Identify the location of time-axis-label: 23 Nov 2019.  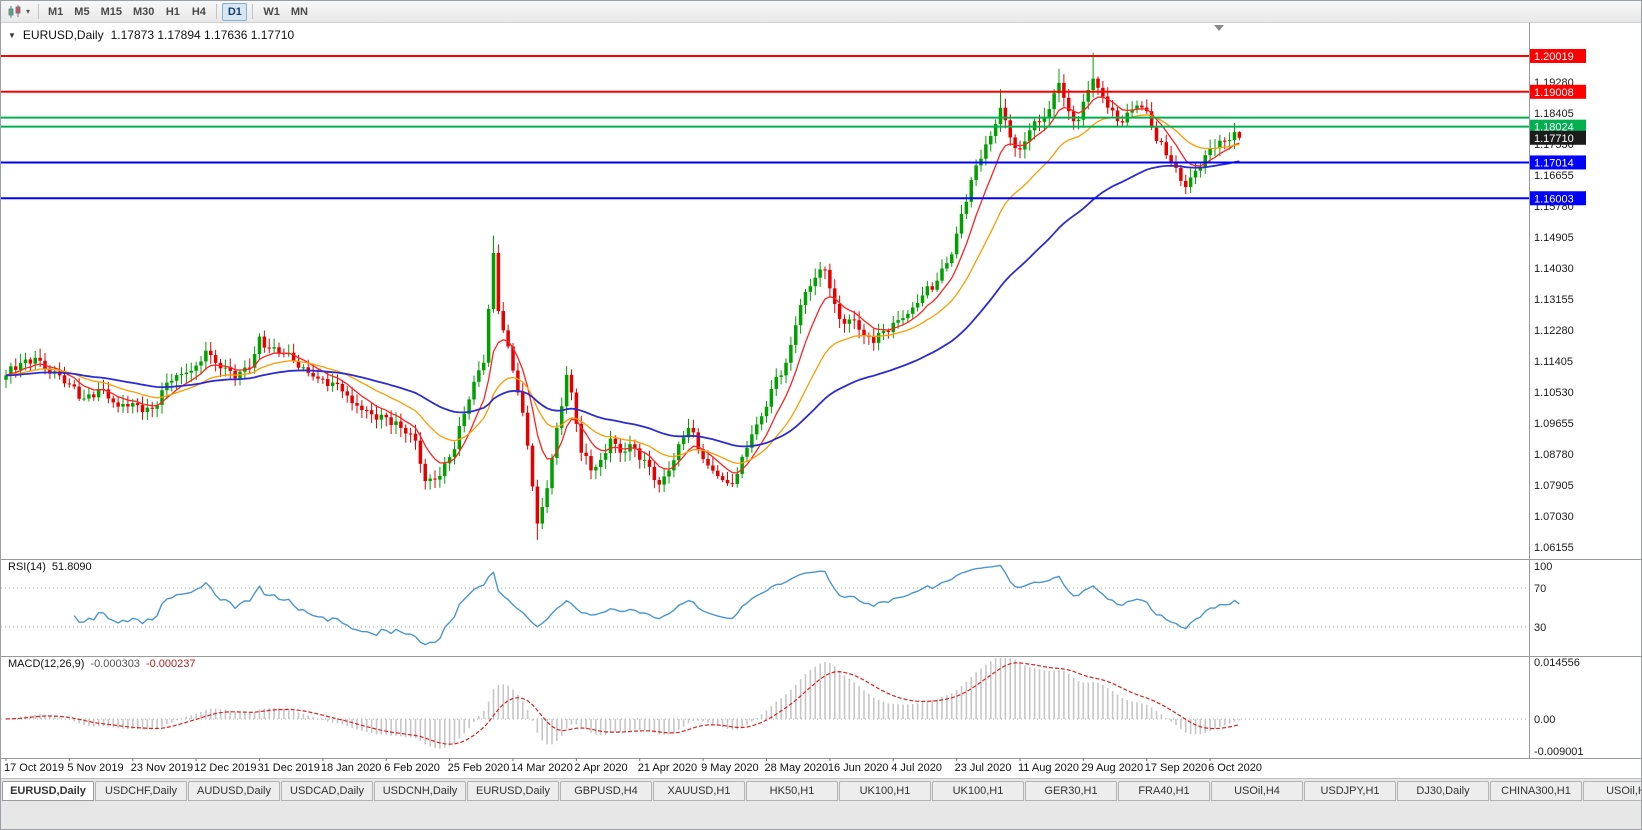
(162, 768).